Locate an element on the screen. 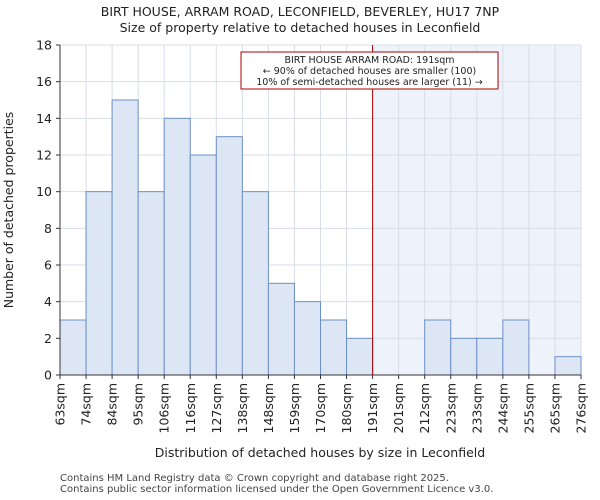 This screenshot has width=600, height=500. y-tick-label: 10 is located at coordinates (44, 191).